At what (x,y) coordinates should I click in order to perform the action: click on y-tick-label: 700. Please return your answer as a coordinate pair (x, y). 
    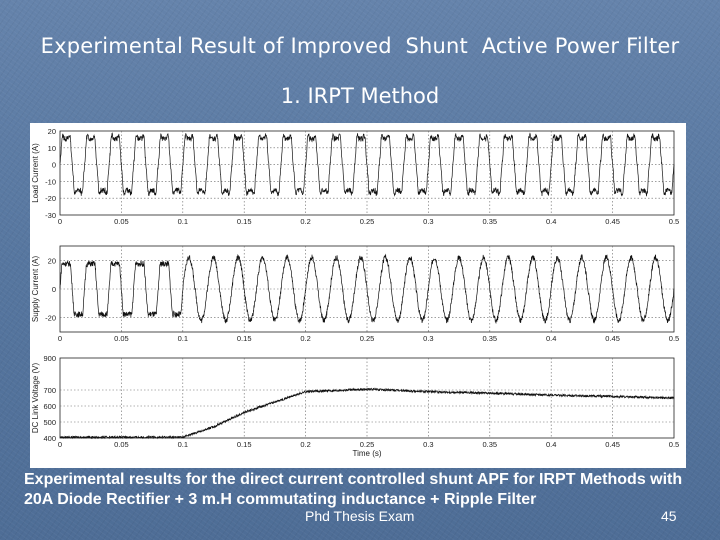
    Looking at the image, I should click on (49, 390).